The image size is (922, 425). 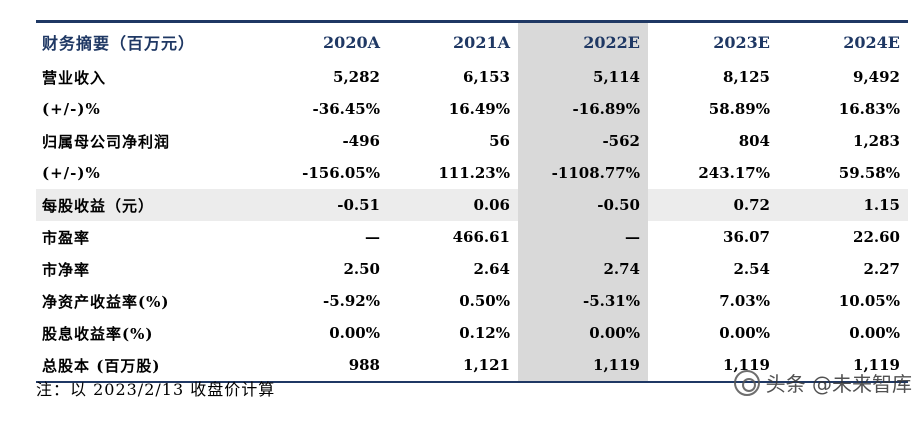 What do you see at coordinates (583, 205) in the screenshot?
I see `table-cell: -0.50` at bounding box center [583, 205].